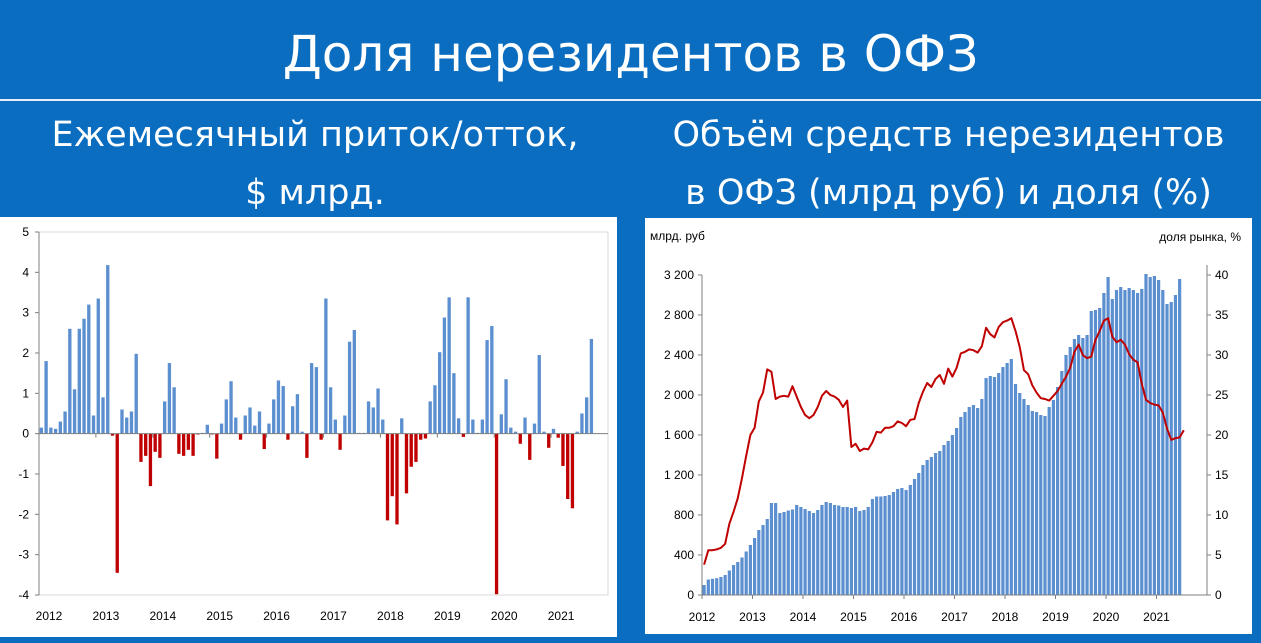 This screenshot has width=1261, height=643. What do you see at coordinates (219, 616) in the screenshot?
I see `x-tick-label: 2015` at bounding box center [219, 616].